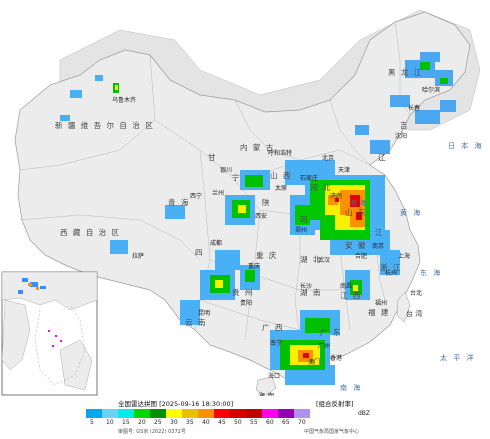  I want to click on region-label-xizang: 西 藏 自 治 区, so click(90, 232).